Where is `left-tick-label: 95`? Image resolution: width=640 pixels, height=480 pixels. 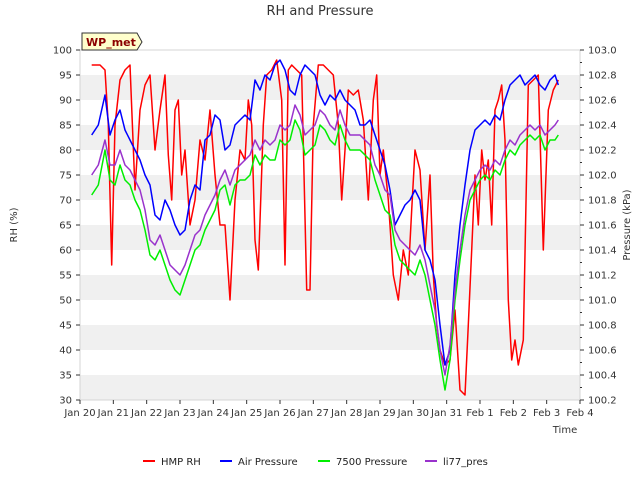 left-tick-label: 95 is located at coordinates (65, 76).